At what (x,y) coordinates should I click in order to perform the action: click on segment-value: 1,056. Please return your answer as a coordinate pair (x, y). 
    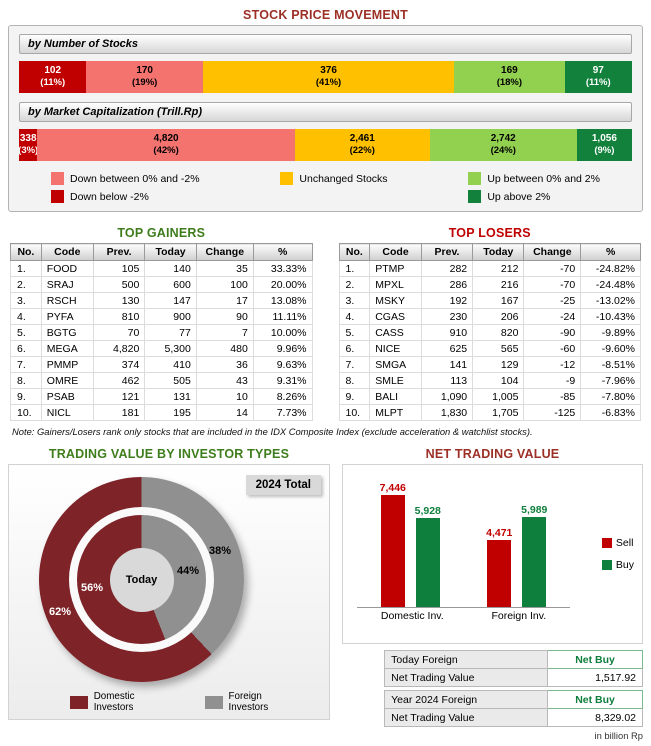
    Looking at the image, I should click on (604, 139).